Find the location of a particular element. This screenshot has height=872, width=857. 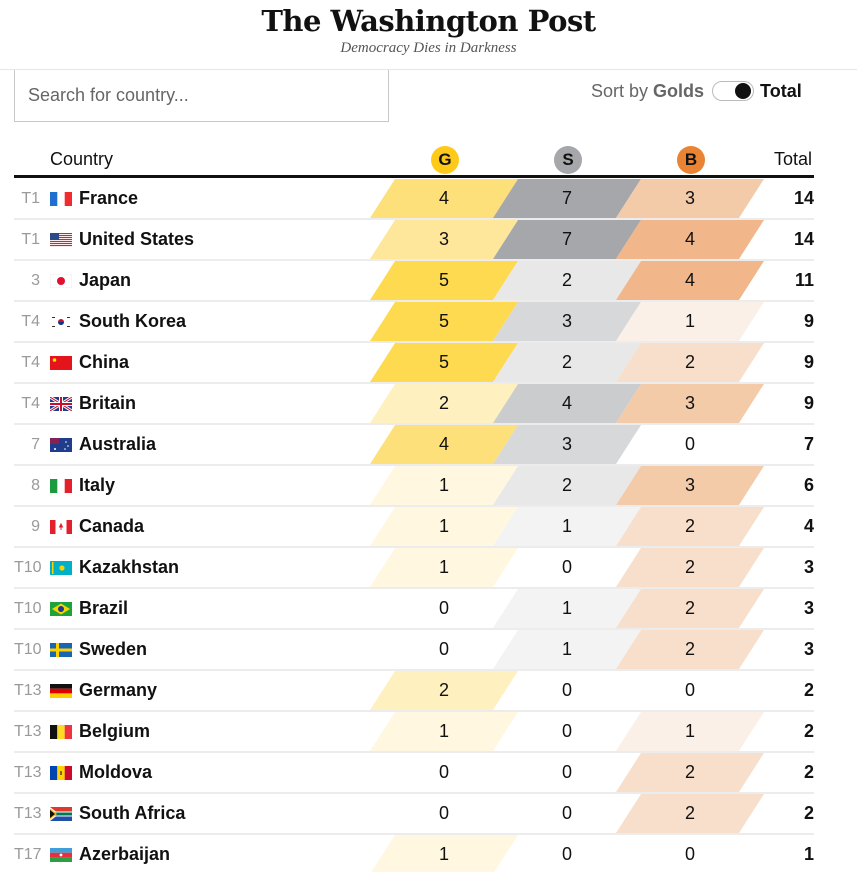

total-count: 14 is located at coordinates (803, 198).